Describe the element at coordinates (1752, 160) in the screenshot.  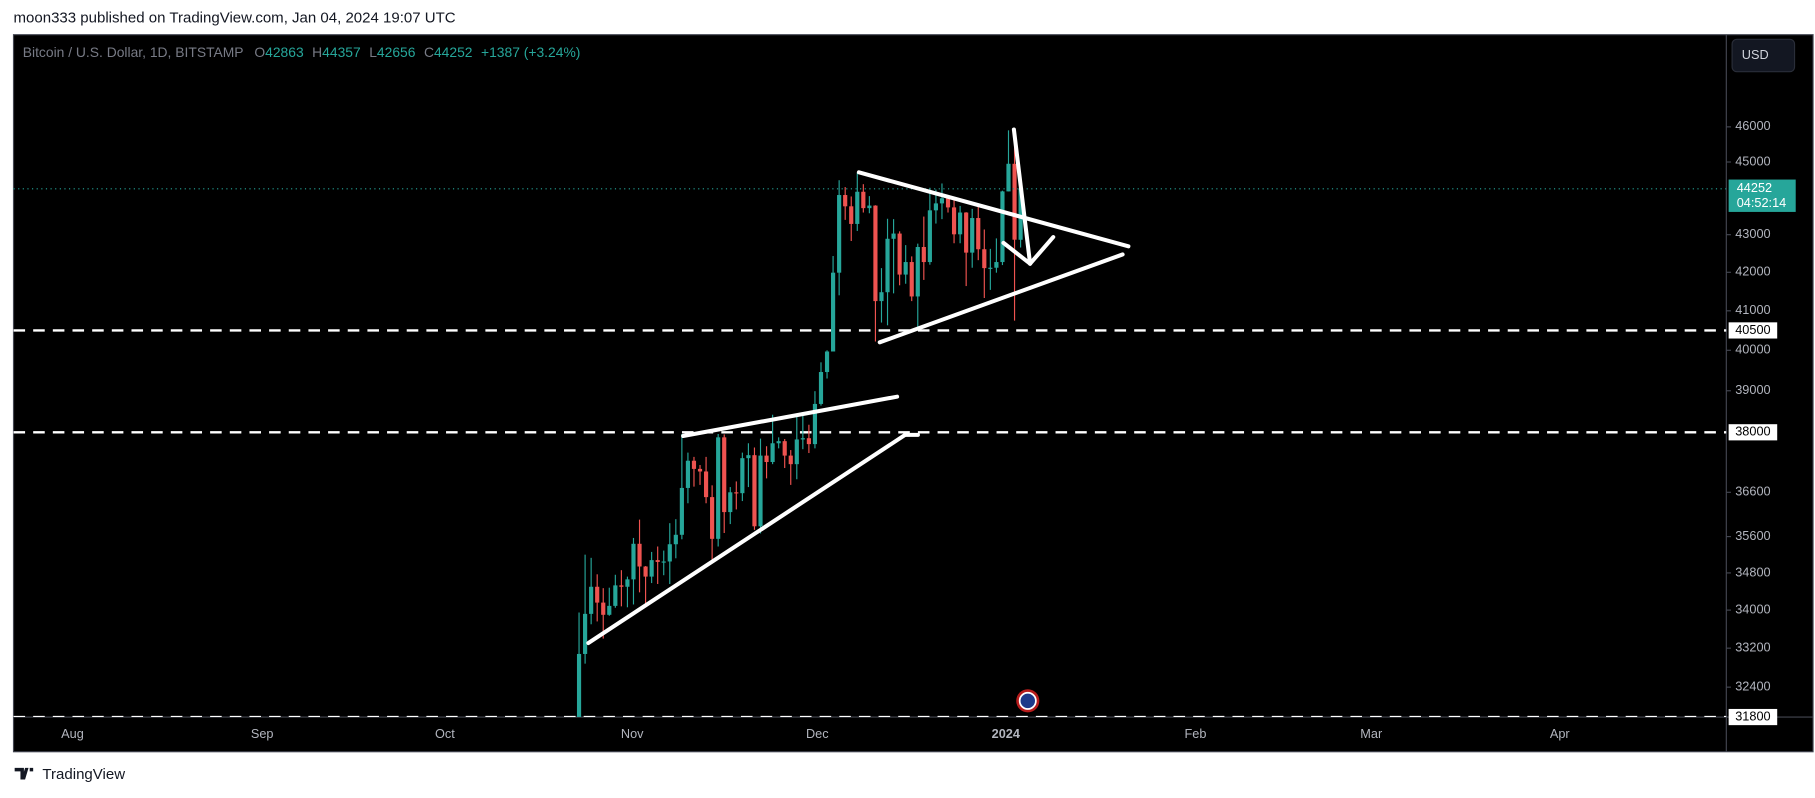
I see `y-tick-label: 45000` at that location.